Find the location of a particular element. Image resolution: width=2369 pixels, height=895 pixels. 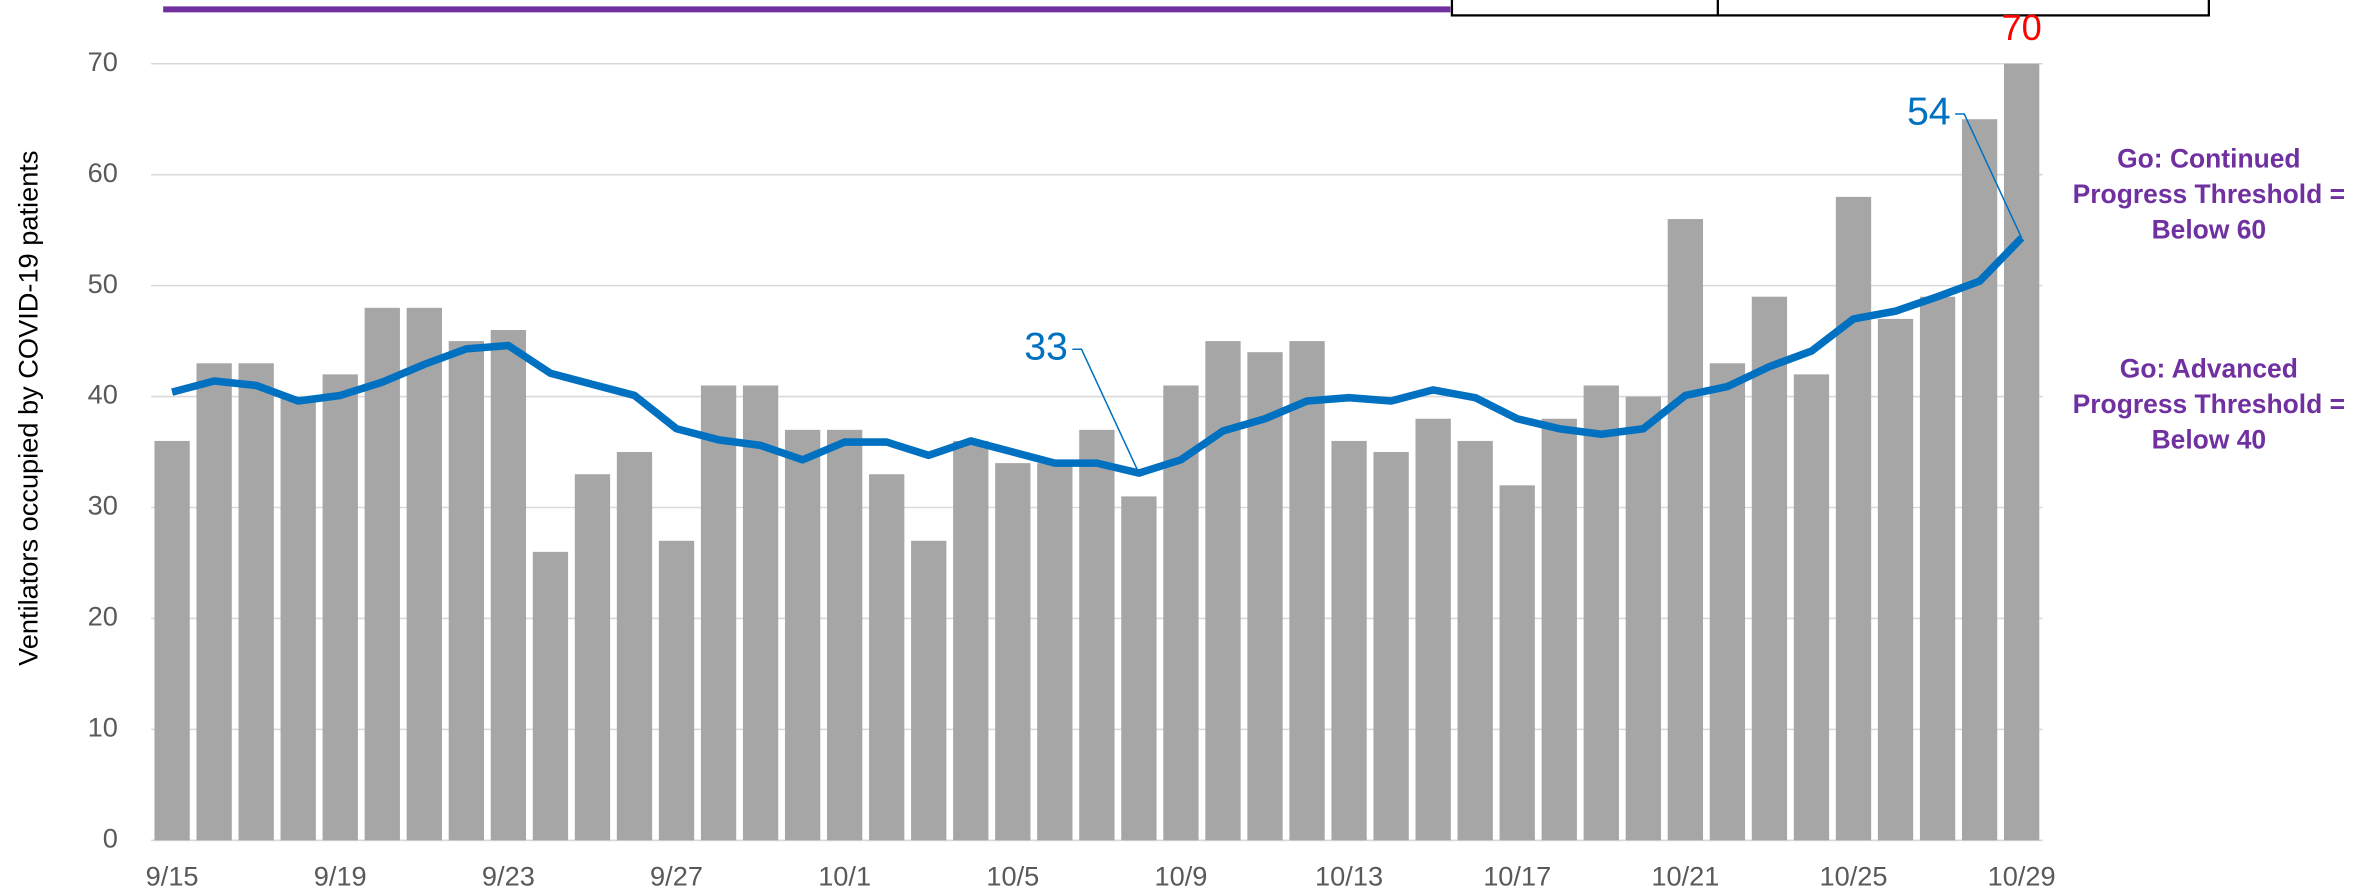

y-tick-label: 70 is located at coordinates (103, 61).